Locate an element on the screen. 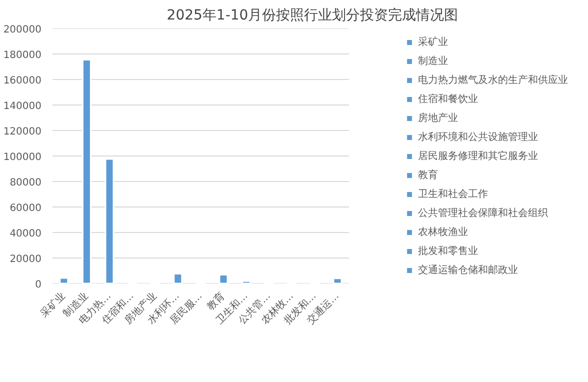 The width and height of the screenshot is (588, 382). legend-label: 住宿和餐饮业 is located at coordinates (448, 99).